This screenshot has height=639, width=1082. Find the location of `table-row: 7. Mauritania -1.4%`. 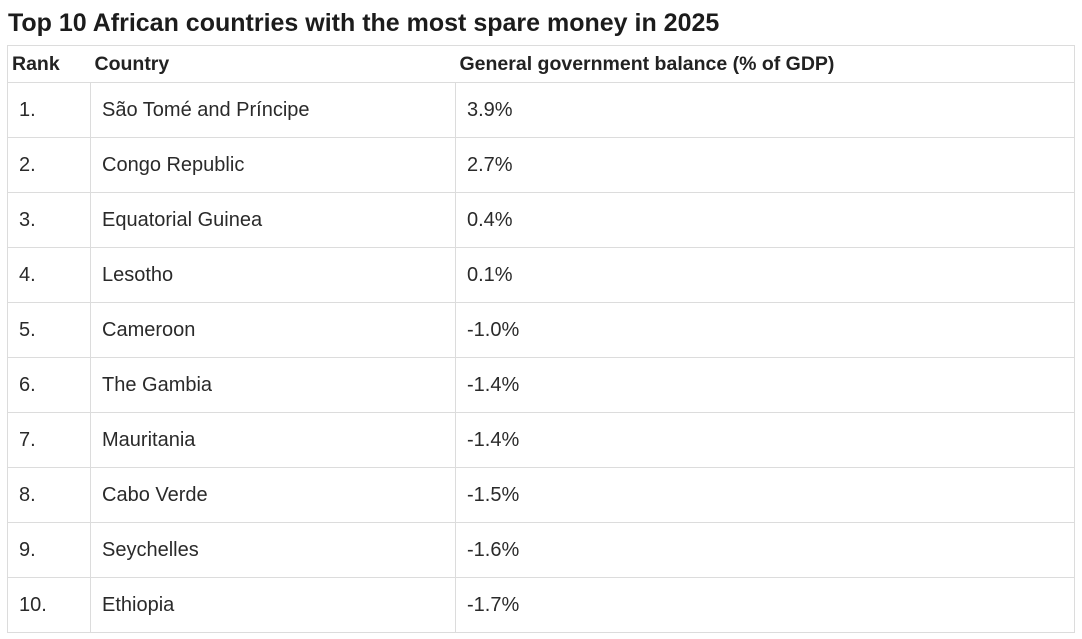

table-row: 7. Mauritania -1.4% is located at coordinates (541, 440).